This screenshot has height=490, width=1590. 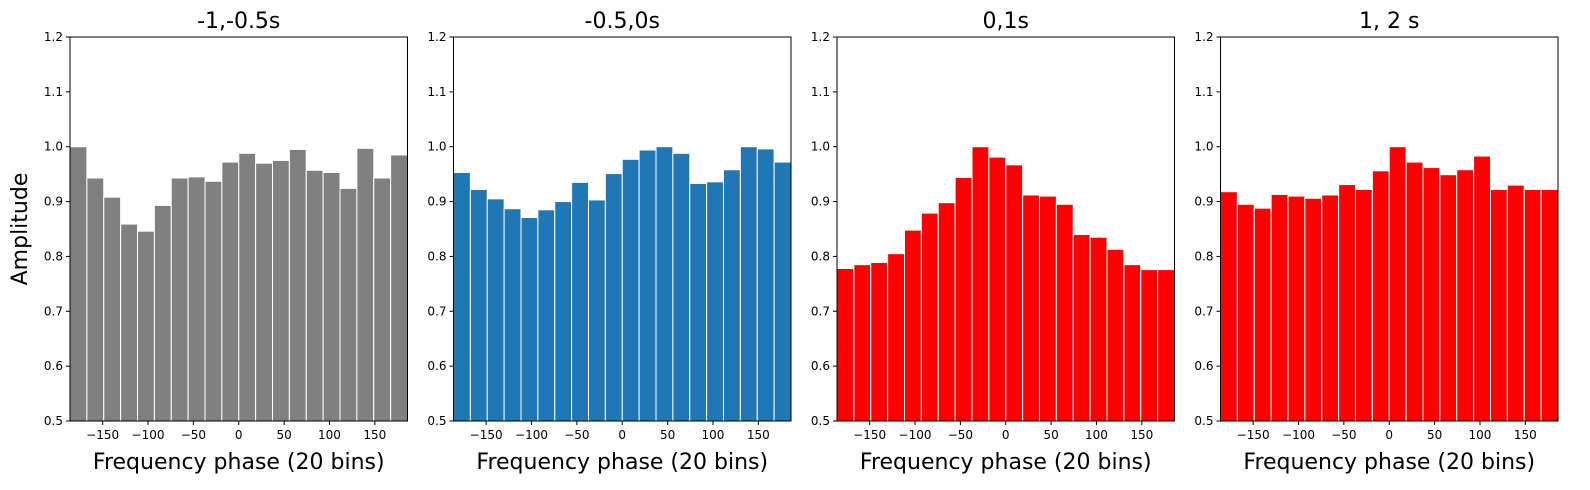 What do you see at coordinates (820, 92) in the screenshot?
I see `y-tick-label: 1.1` at bounding box center [820, 92].